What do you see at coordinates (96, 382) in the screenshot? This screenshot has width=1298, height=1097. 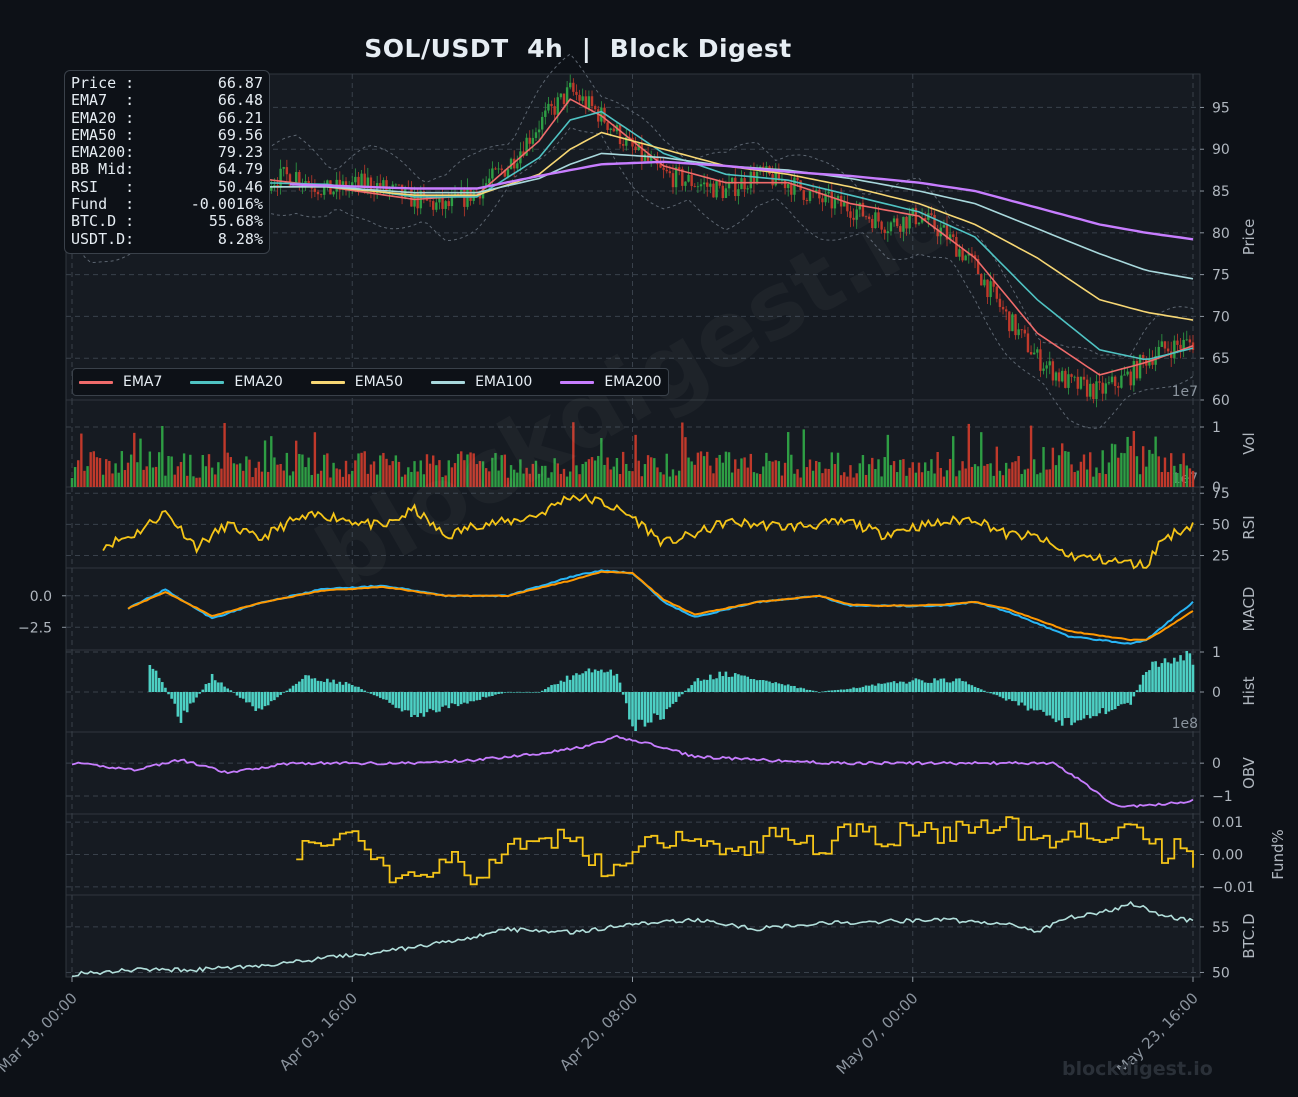 I see `legend-swatch` at bounding box center [96, 382].